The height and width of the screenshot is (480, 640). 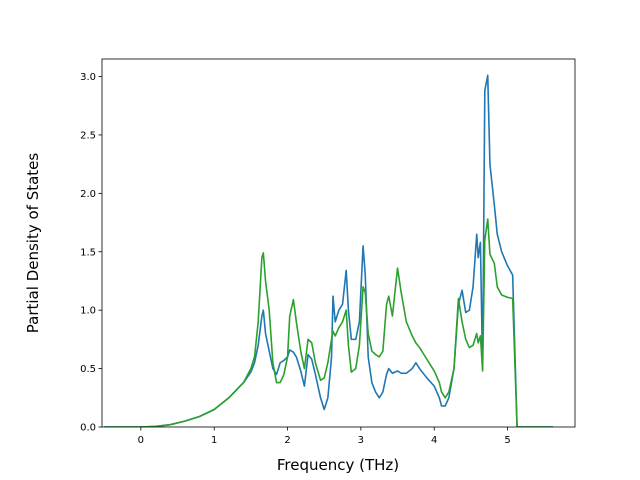 What do you see at coordinates (361, 440) in the screenshot?
I see `x-tick-label: 3` at bounding box center [361, 440].